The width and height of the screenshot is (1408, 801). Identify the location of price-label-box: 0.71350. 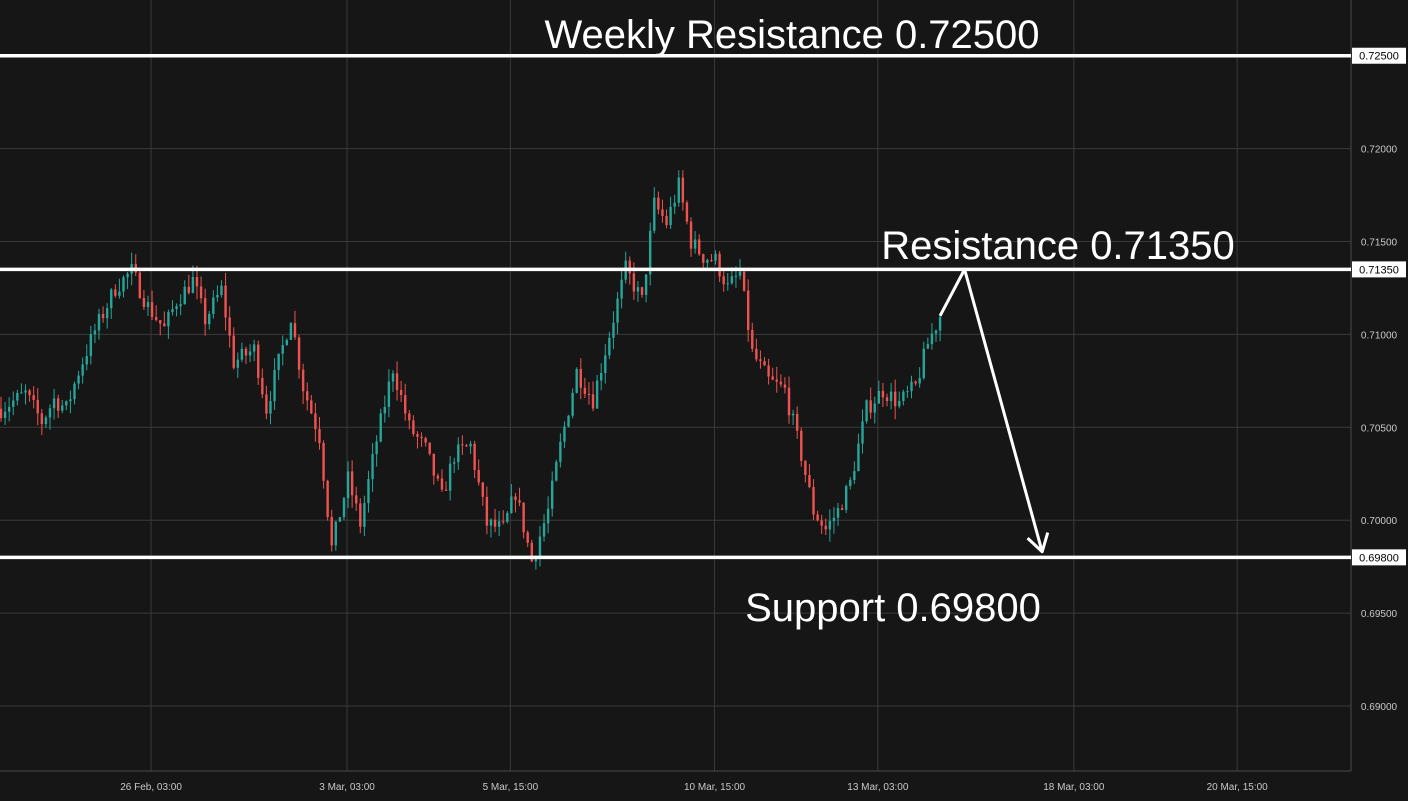
(1379, 269).